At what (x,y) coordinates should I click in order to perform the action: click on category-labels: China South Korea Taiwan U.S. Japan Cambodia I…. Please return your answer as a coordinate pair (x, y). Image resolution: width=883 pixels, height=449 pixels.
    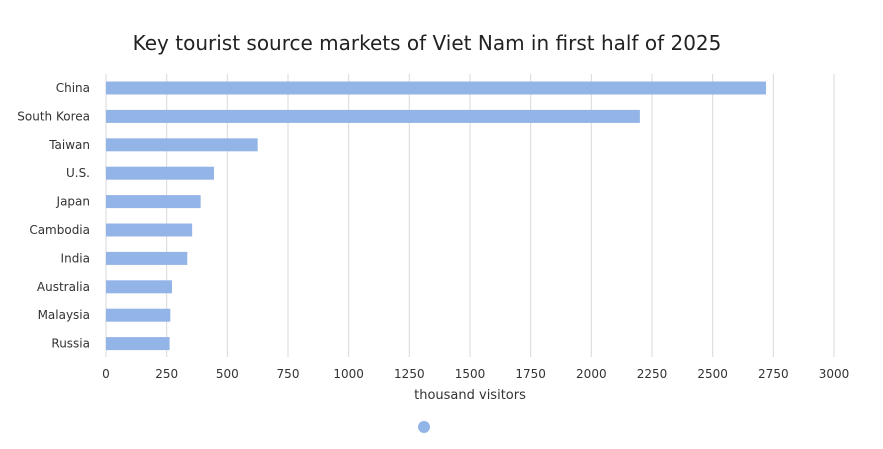
    Looking at the image, I should click on (53, 216).